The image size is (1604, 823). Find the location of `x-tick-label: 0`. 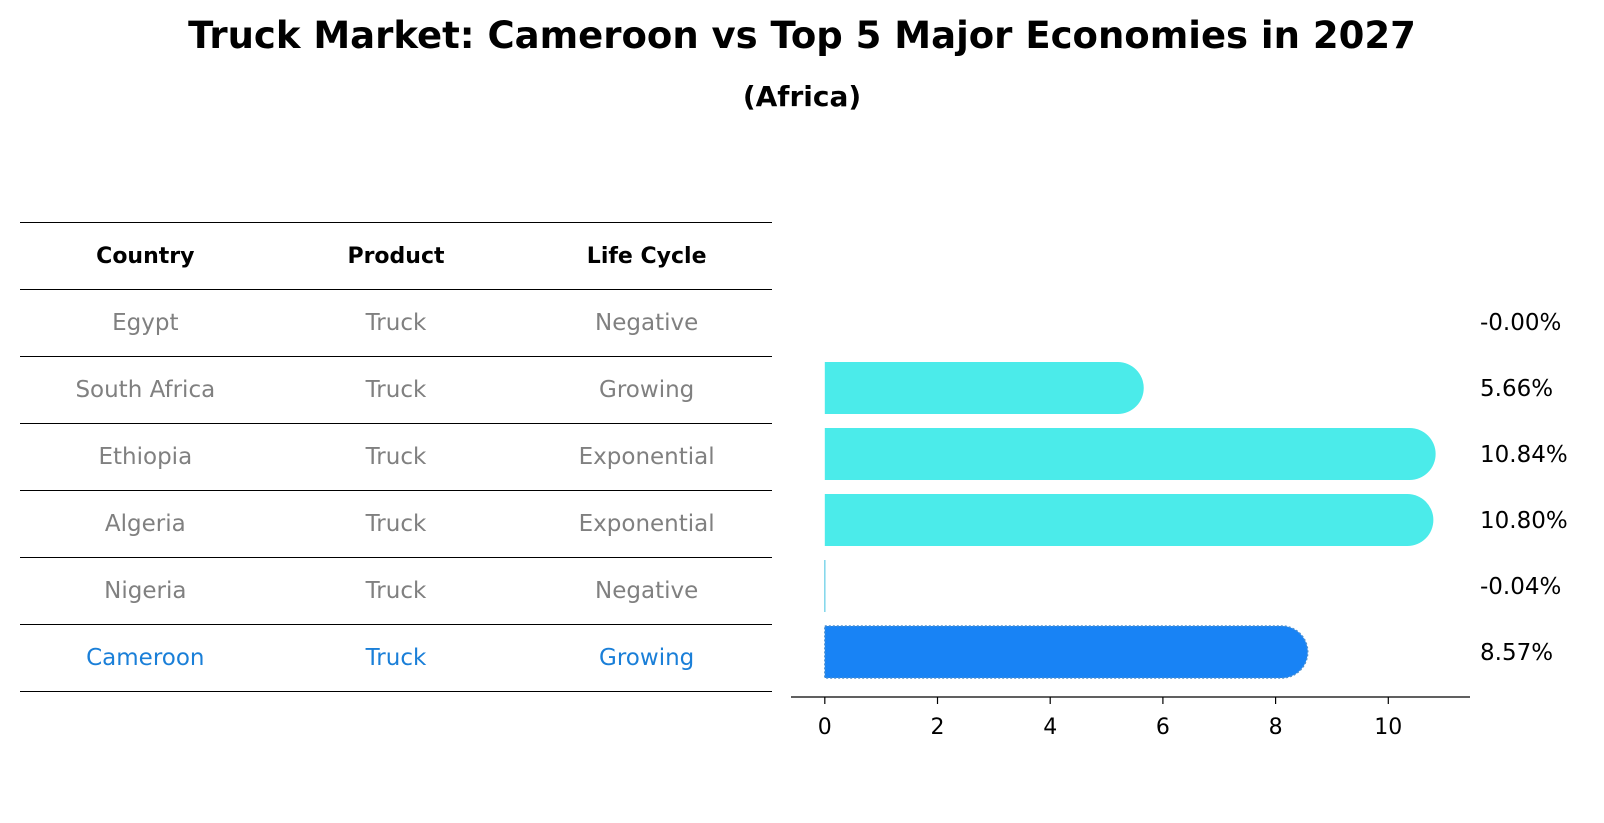

x-tick-label: 0 is located at coordinates (825, 727).